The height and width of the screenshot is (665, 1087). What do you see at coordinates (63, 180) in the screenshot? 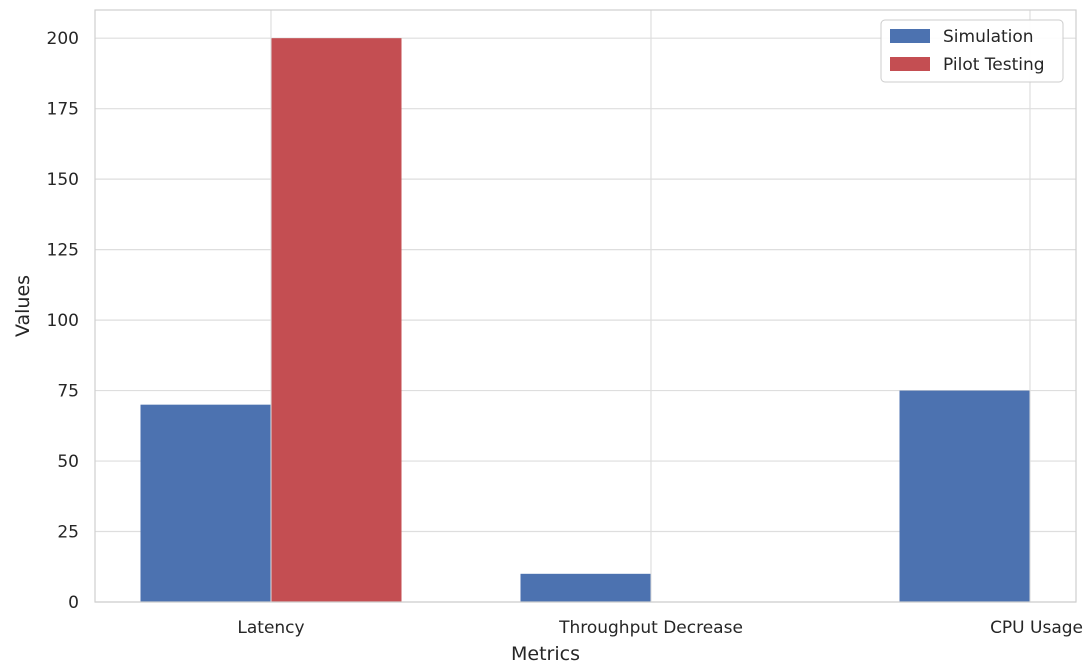
I see `y-tick-label: 150` at bounding box center [63, 180].